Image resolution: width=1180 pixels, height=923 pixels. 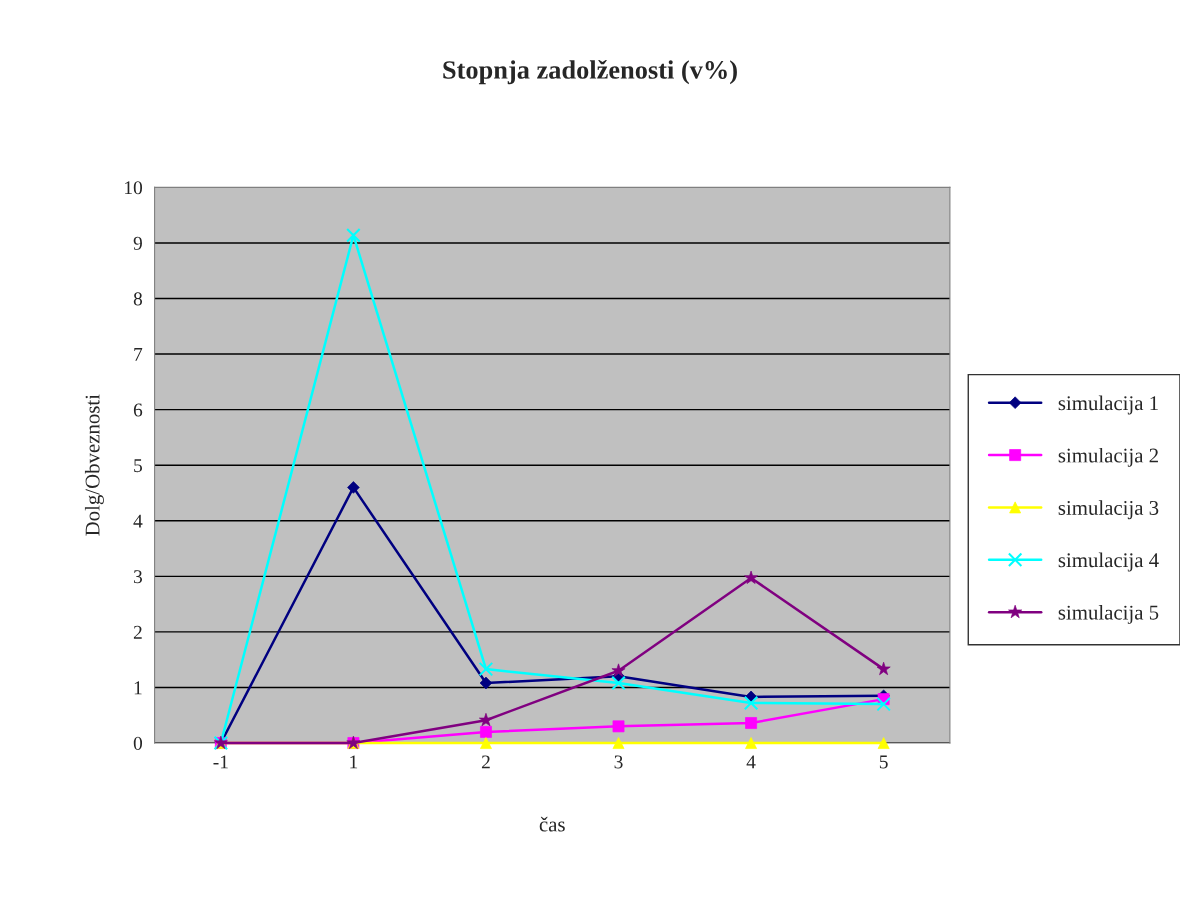 I want to click on x-tick-label: 2, so click(x=485, y=762).